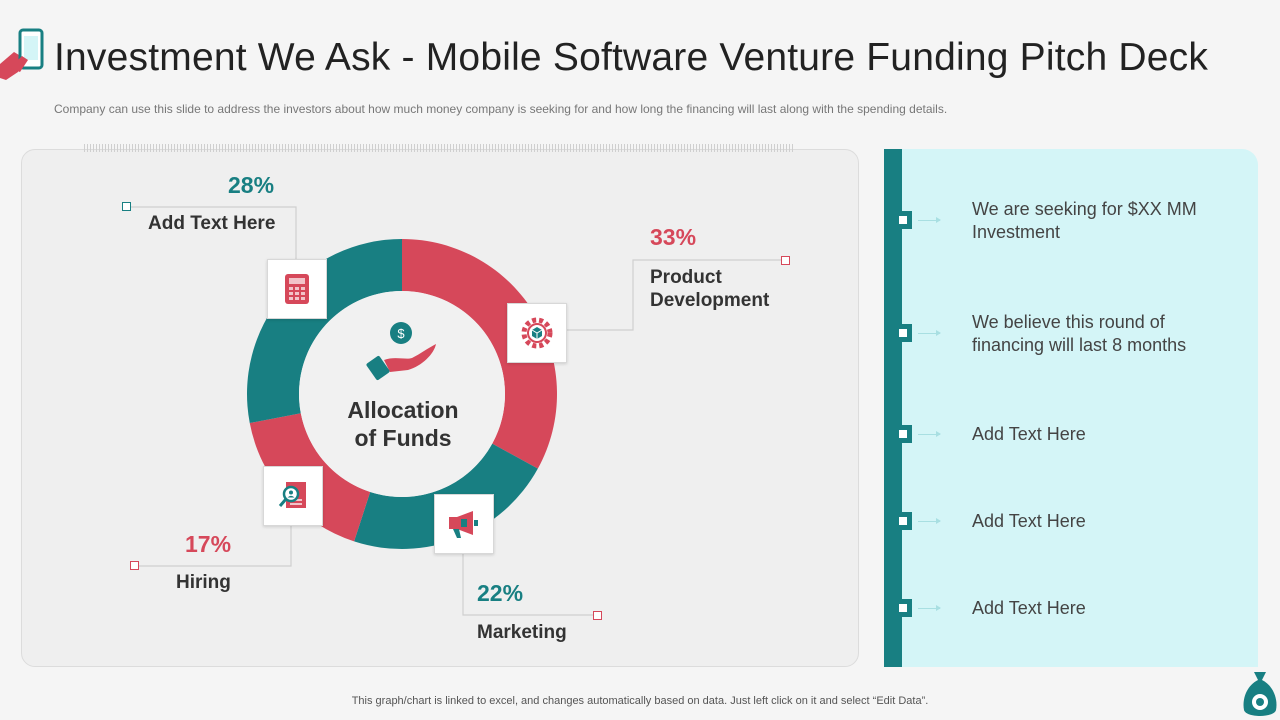  What do you see at coordinates (1084, 220) in the screenshot?
I see `funding-item-1: We are seeking for $XX MM Investment` at bounding box center [1084, 220].